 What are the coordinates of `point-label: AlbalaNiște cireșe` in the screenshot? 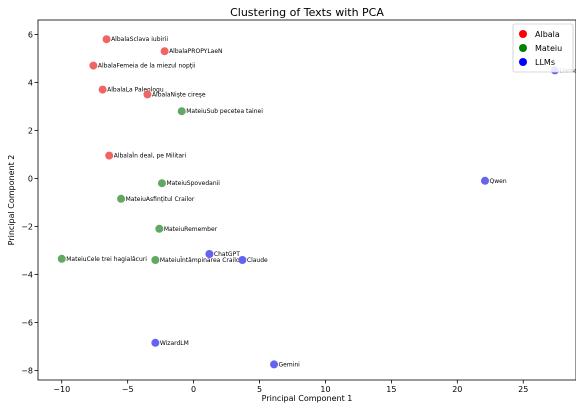 It's located at (179, 94).